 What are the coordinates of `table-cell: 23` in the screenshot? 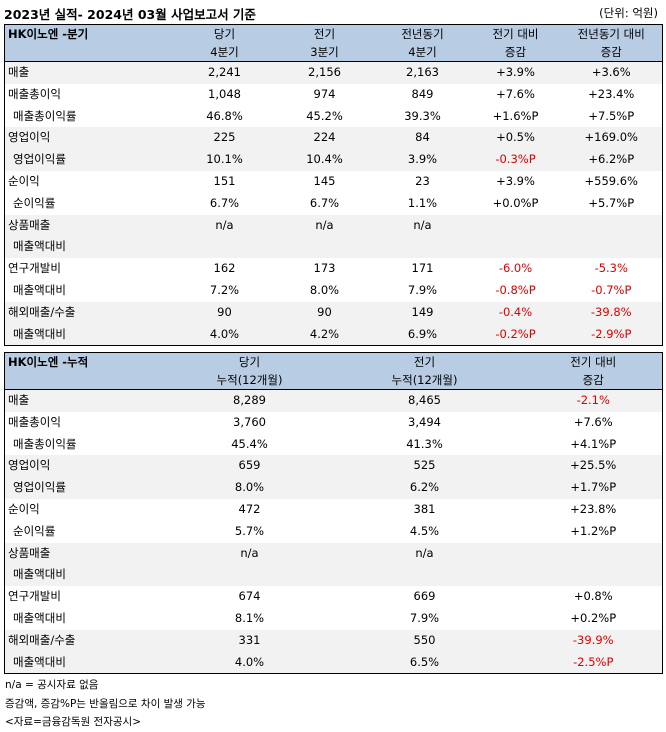 It's located at (422, 181).